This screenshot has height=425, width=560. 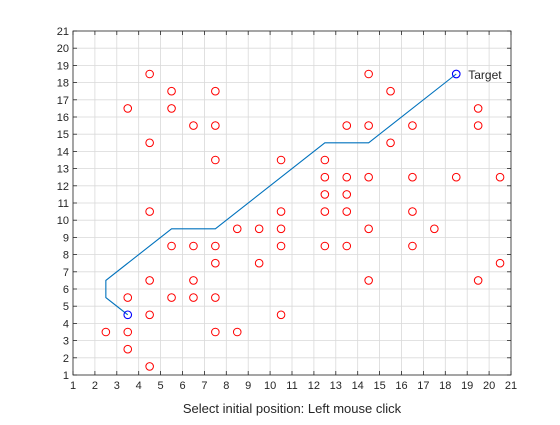 I want to click on x-tick-label: 18, so click(x=445, y=386).